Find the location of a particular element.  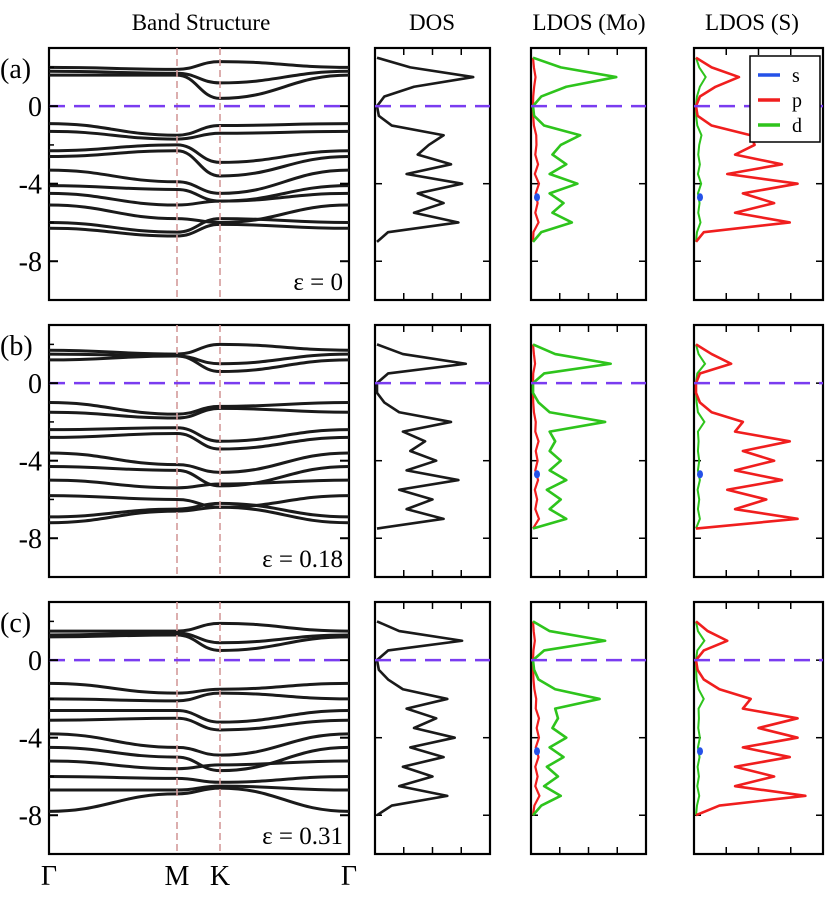

dos-axes-c is located at coordinates (432, 728).